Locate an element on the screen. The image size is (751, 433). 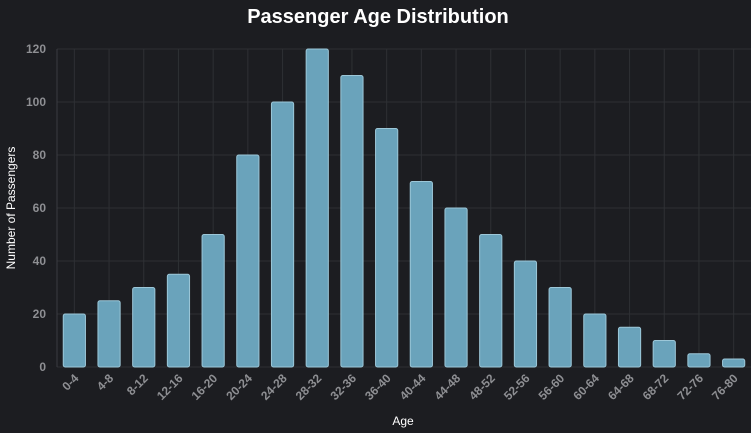
x-tick-label: 72-76 is located at coordinates (690, 387).